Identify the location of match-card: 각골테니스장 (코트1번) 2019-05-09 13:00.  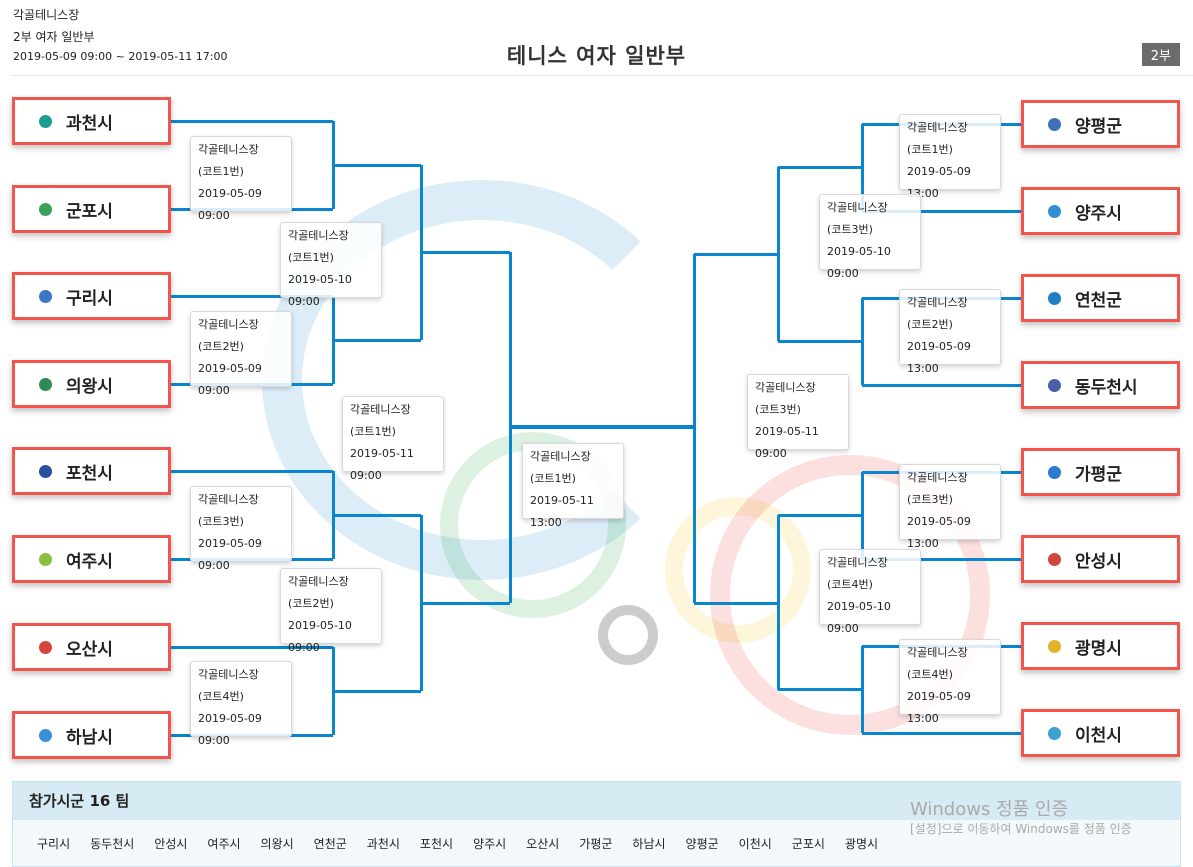
(950, 157).